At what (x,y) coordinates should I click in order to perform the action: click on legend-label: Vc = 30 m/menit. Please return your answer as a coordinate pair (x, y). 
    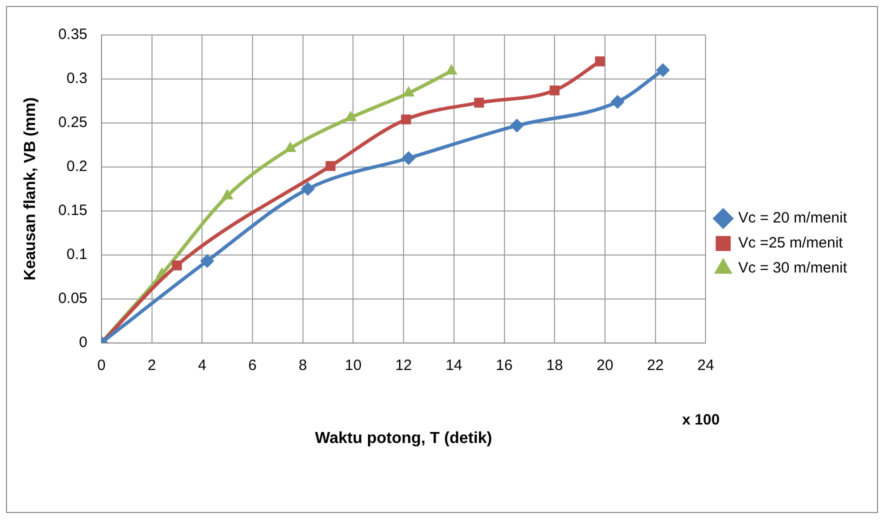
    Looking at the image, I should click on (793, 268).